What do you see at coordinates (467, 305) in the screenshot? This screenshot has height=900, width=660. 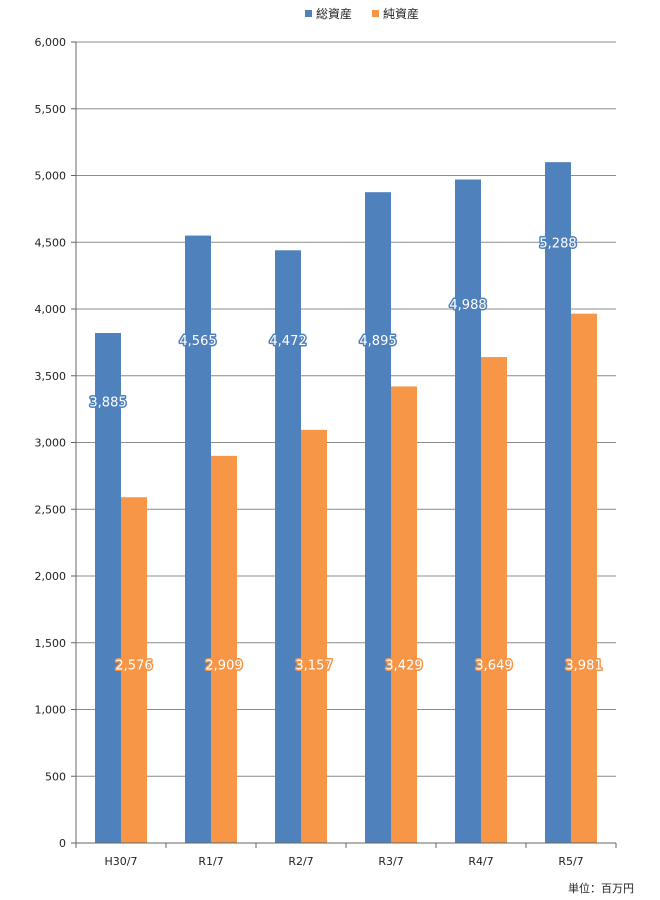 I see `data-label: 4,988` at bounding box center [467, 305].